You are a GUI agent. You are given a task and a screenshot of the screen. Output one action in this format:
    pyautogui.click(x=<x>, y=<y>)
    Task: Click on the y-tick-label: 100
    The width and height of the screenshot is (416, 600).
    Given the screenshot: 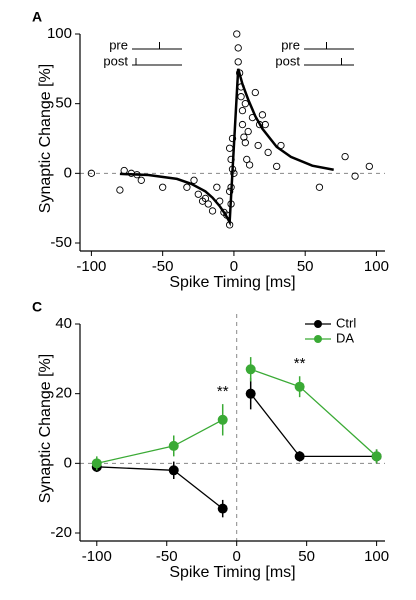 What is the action you would take?
    pyautogui.click(x=59, y=33)
    